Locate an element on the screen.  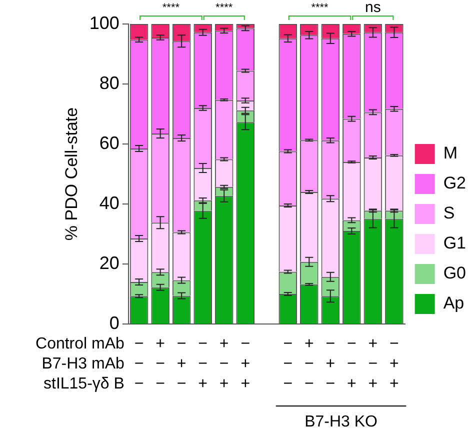
legend-label: Ap is located at coordinates (453, 303).